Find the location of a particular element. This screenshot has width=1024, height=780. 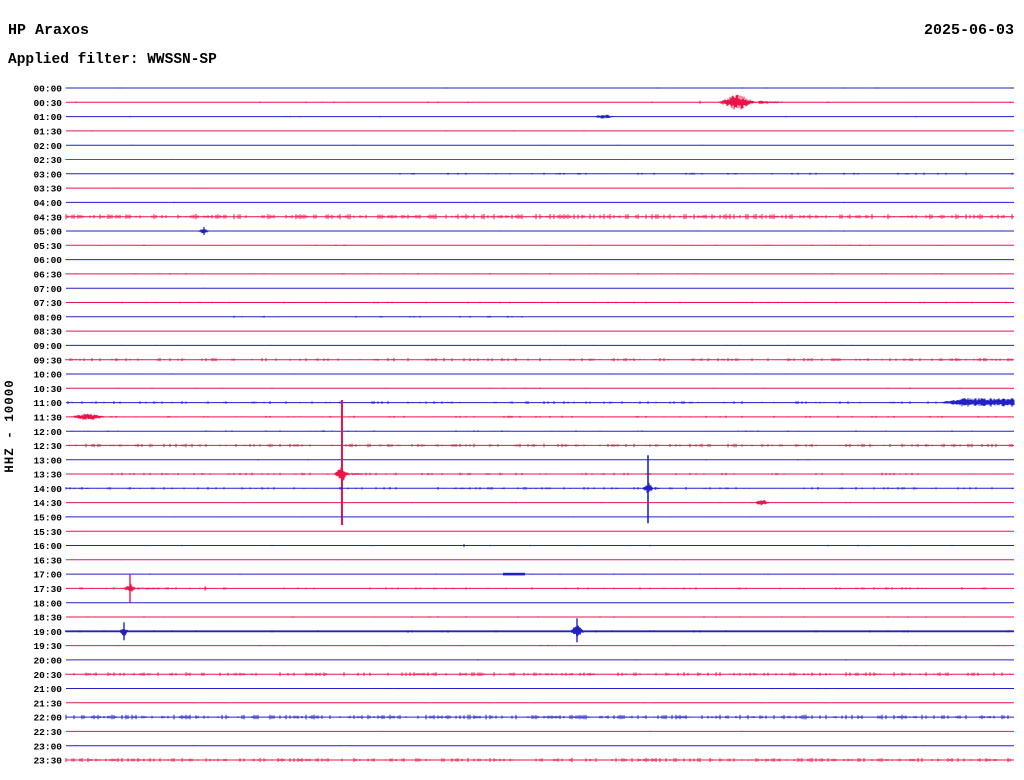

time-label: 14:30 is located at coordinates (47, 503).